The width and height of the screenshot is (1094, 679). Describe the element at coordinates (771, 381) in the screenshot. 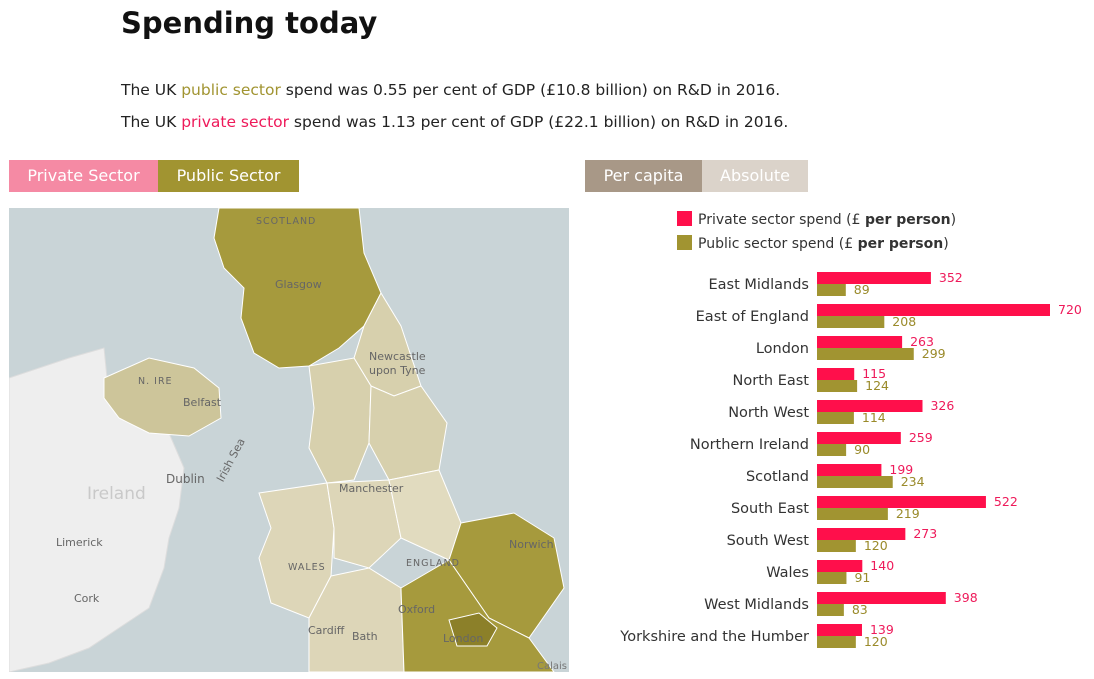

I see `category-label: North East` at that location.